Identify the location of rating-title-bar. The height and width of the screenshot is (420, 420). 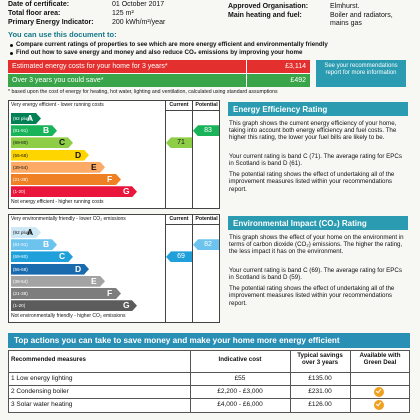
(318, 109).